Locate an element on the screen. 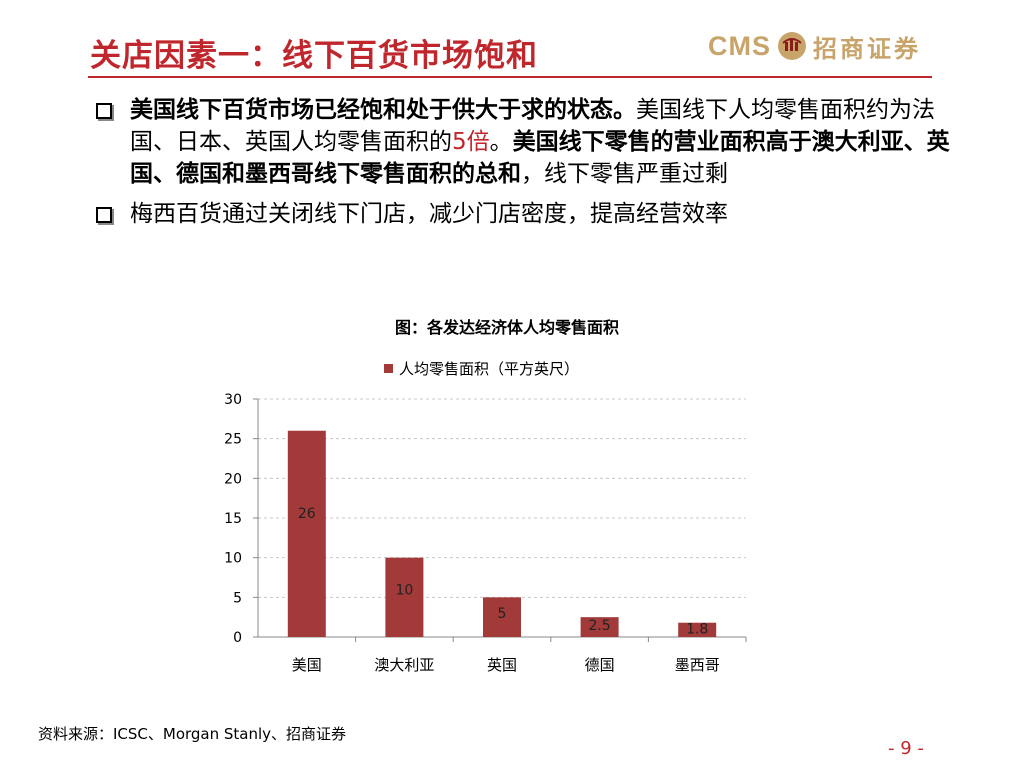  bullet-text-segment: ，线下零售严重过剩 is located at coordinates (624, 174).